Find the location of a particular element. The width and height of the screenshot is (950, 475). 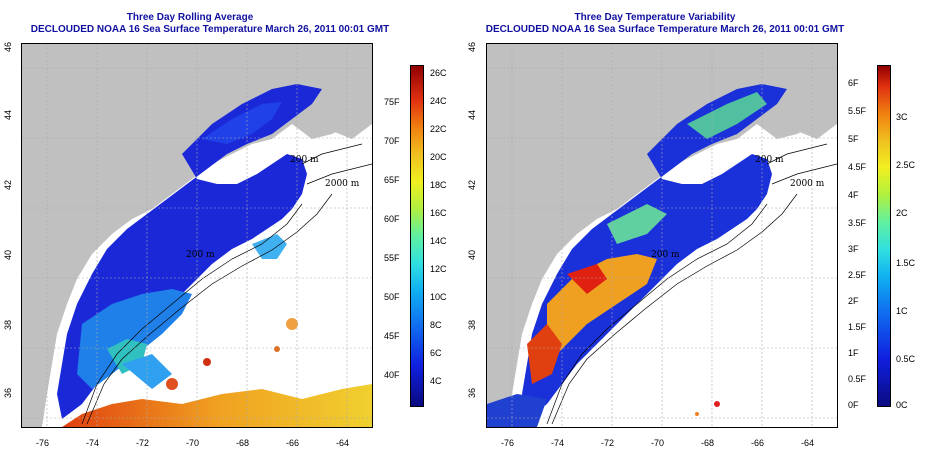

left-lon-tick: -66 is located at coordinates (293, 443).